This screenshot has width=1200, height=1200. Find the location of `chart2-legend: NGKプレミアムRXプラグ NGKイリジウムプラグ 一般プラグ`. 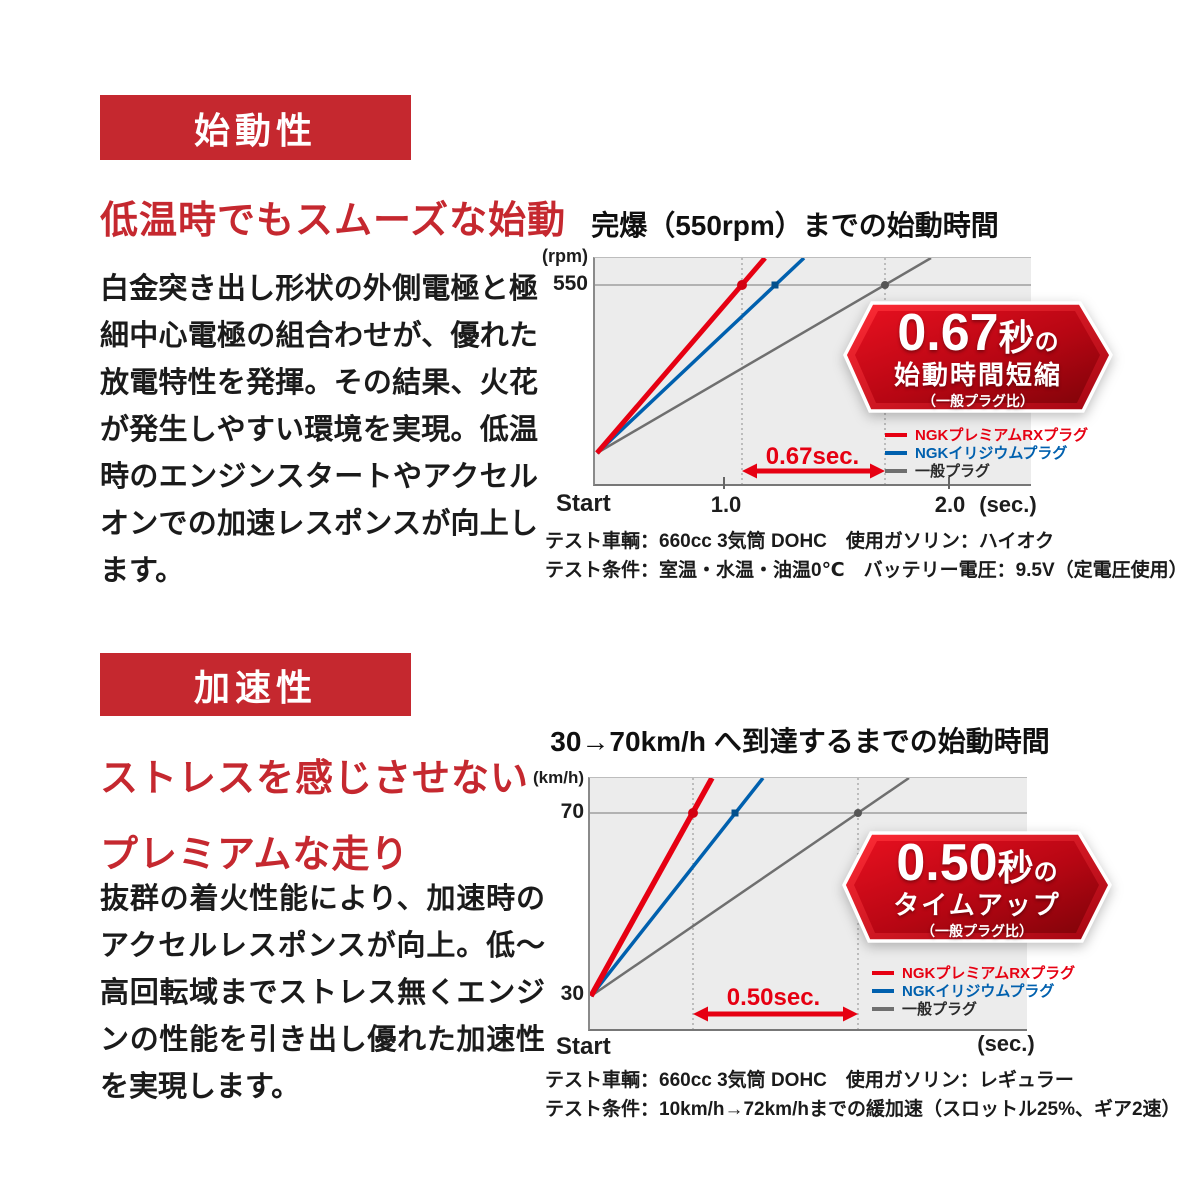

chart2-legend: NGKプレミアムRXプラグ NGKイリジウムプラグ 一般プラグ is located at coordinates (973, 991).